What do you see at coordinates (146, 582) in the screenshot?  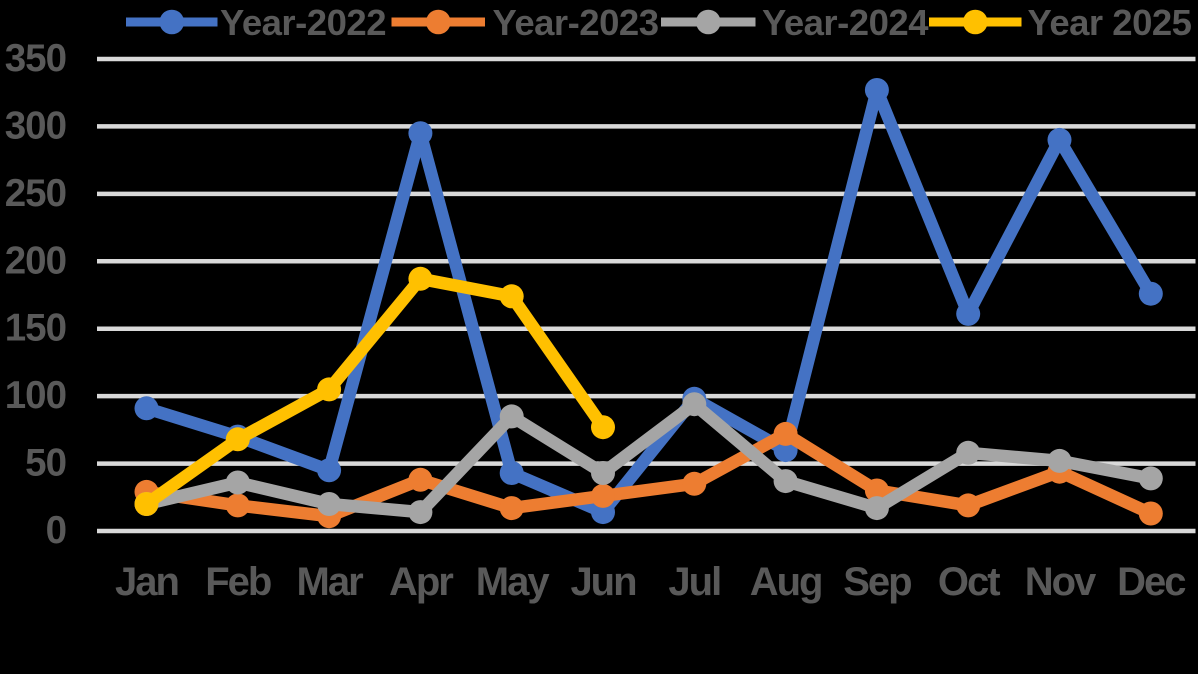 I see `svg-text: Jan` at bounding box center [146, 582].